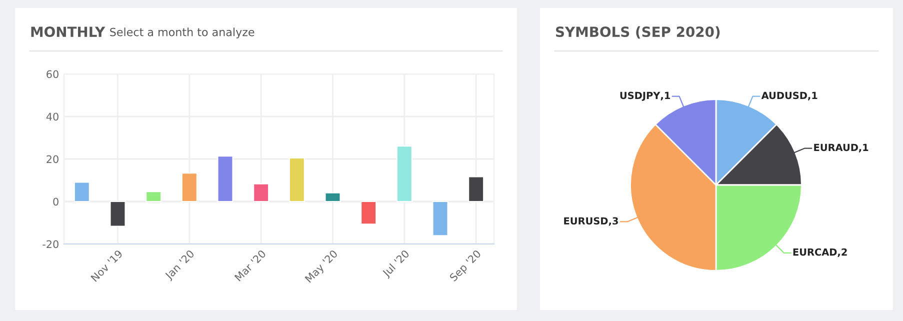 The height and width of the screenshot is (321, 903). Describe the element at coordinates (815, 252) in the screenshot. I see `slice-label: EURCAD` at that location.